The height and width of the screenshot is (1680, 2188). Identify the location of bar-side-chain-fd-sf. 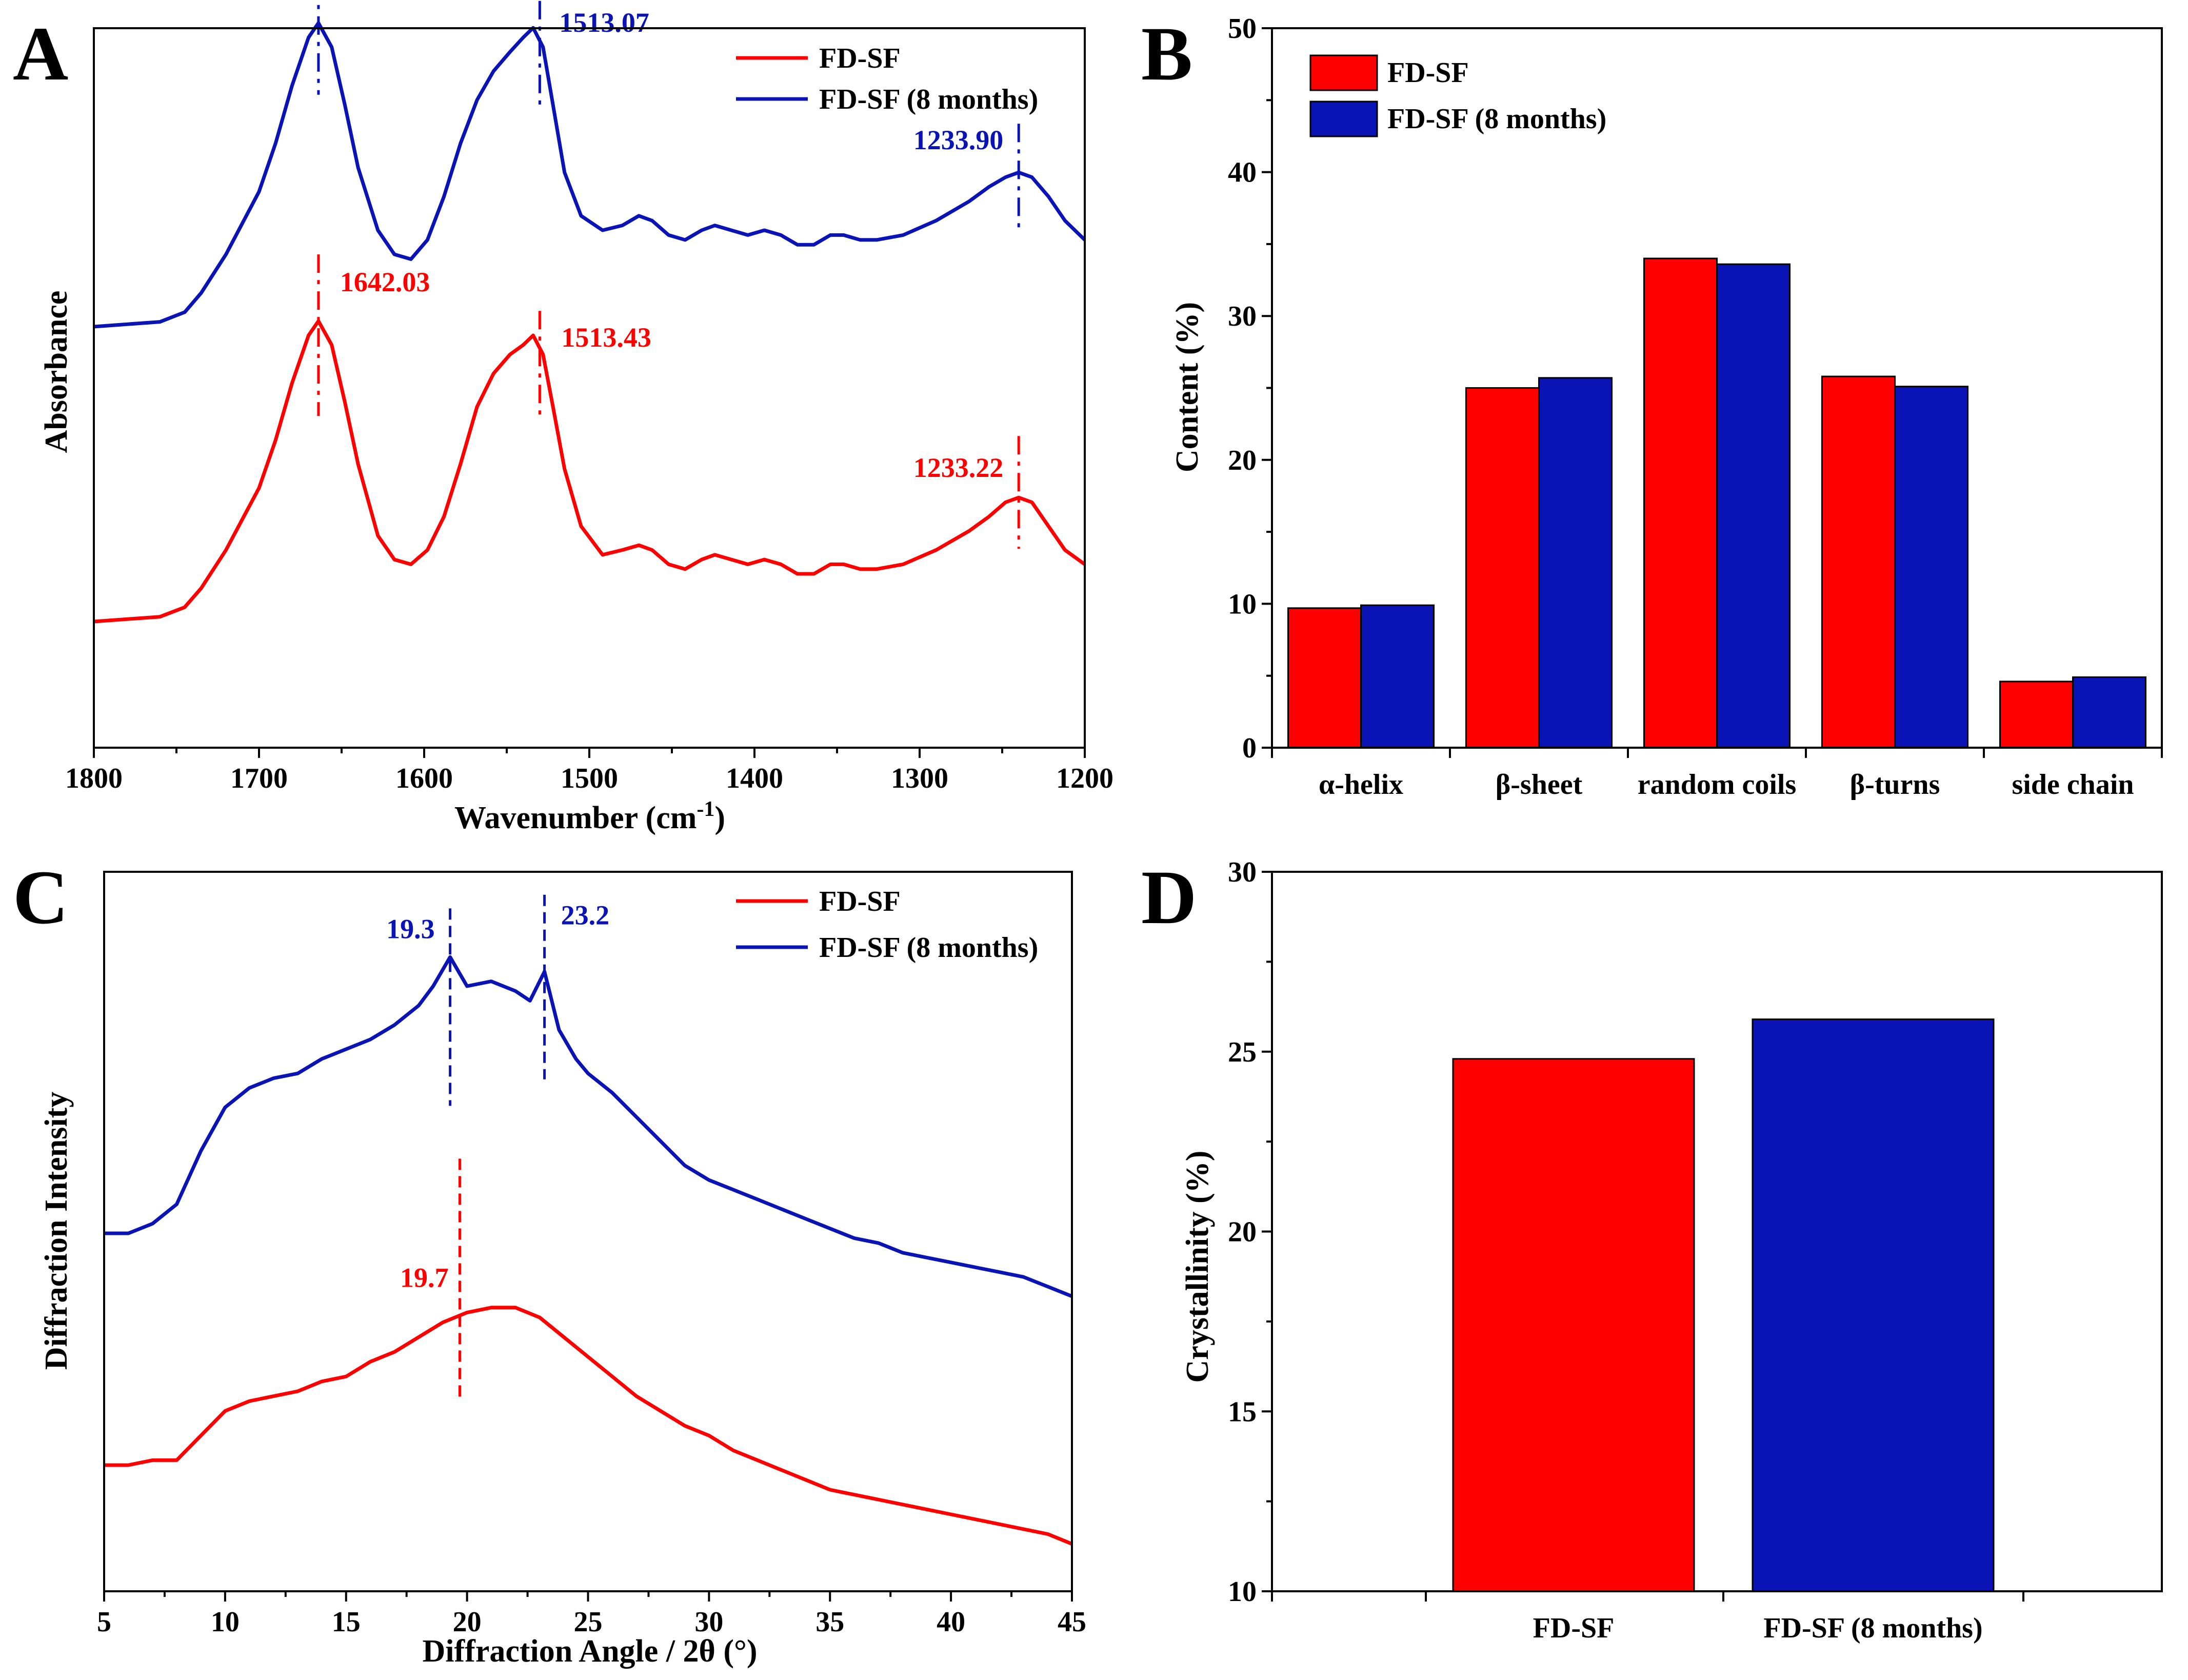
(2036, 715).